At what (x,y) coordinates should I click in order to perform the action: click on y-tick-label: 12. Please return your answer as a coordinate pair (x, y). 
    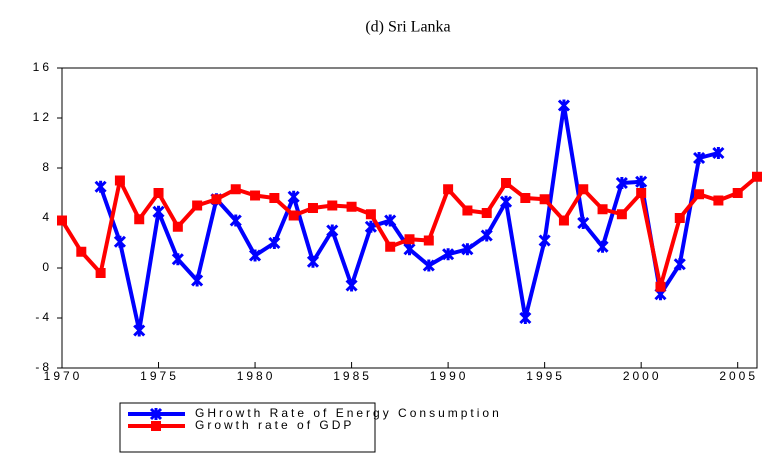
    Looking at the image, I should click on (42, 117).